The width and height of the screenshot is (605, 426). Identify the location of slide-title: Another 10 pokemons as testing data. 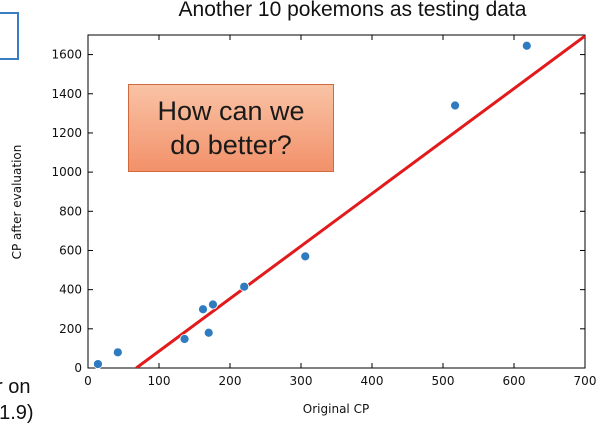
(352, 10).